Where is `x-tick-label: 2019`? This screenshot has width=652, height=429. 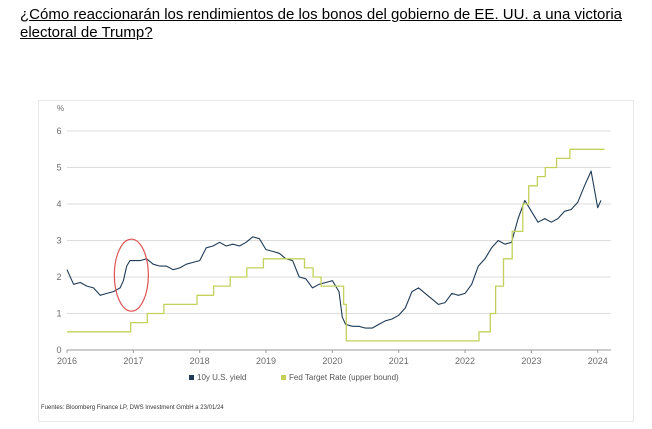 x-tick-label: 2019 is located at coordinates (266, 361).